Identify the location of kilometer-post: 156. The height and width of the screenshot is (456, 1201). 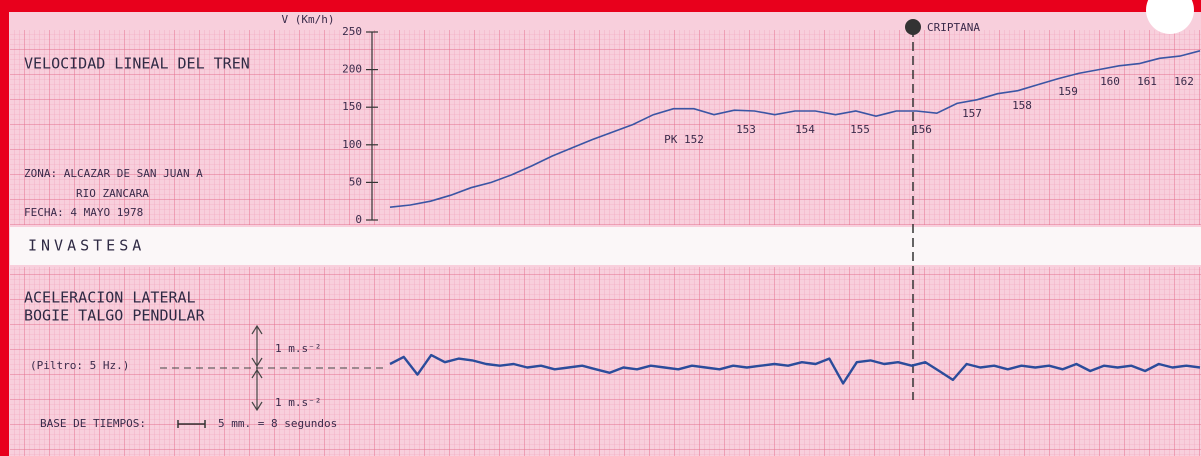
(922, 129).